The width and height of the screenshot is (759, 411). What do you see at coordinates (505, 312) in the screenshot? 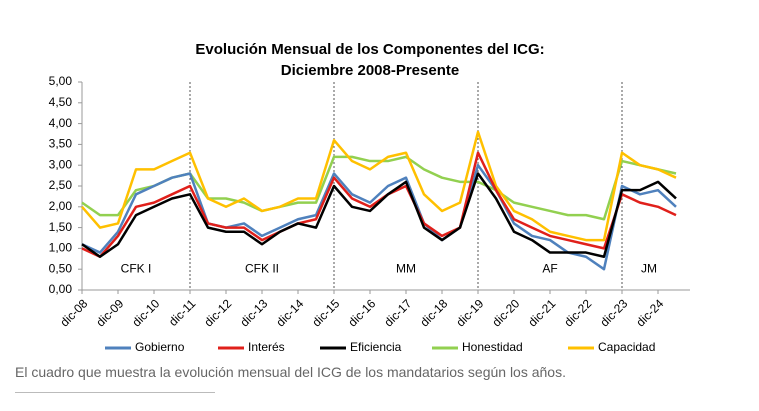
I see `x-tick-label: dic-20` at bounding box center [505, 312].